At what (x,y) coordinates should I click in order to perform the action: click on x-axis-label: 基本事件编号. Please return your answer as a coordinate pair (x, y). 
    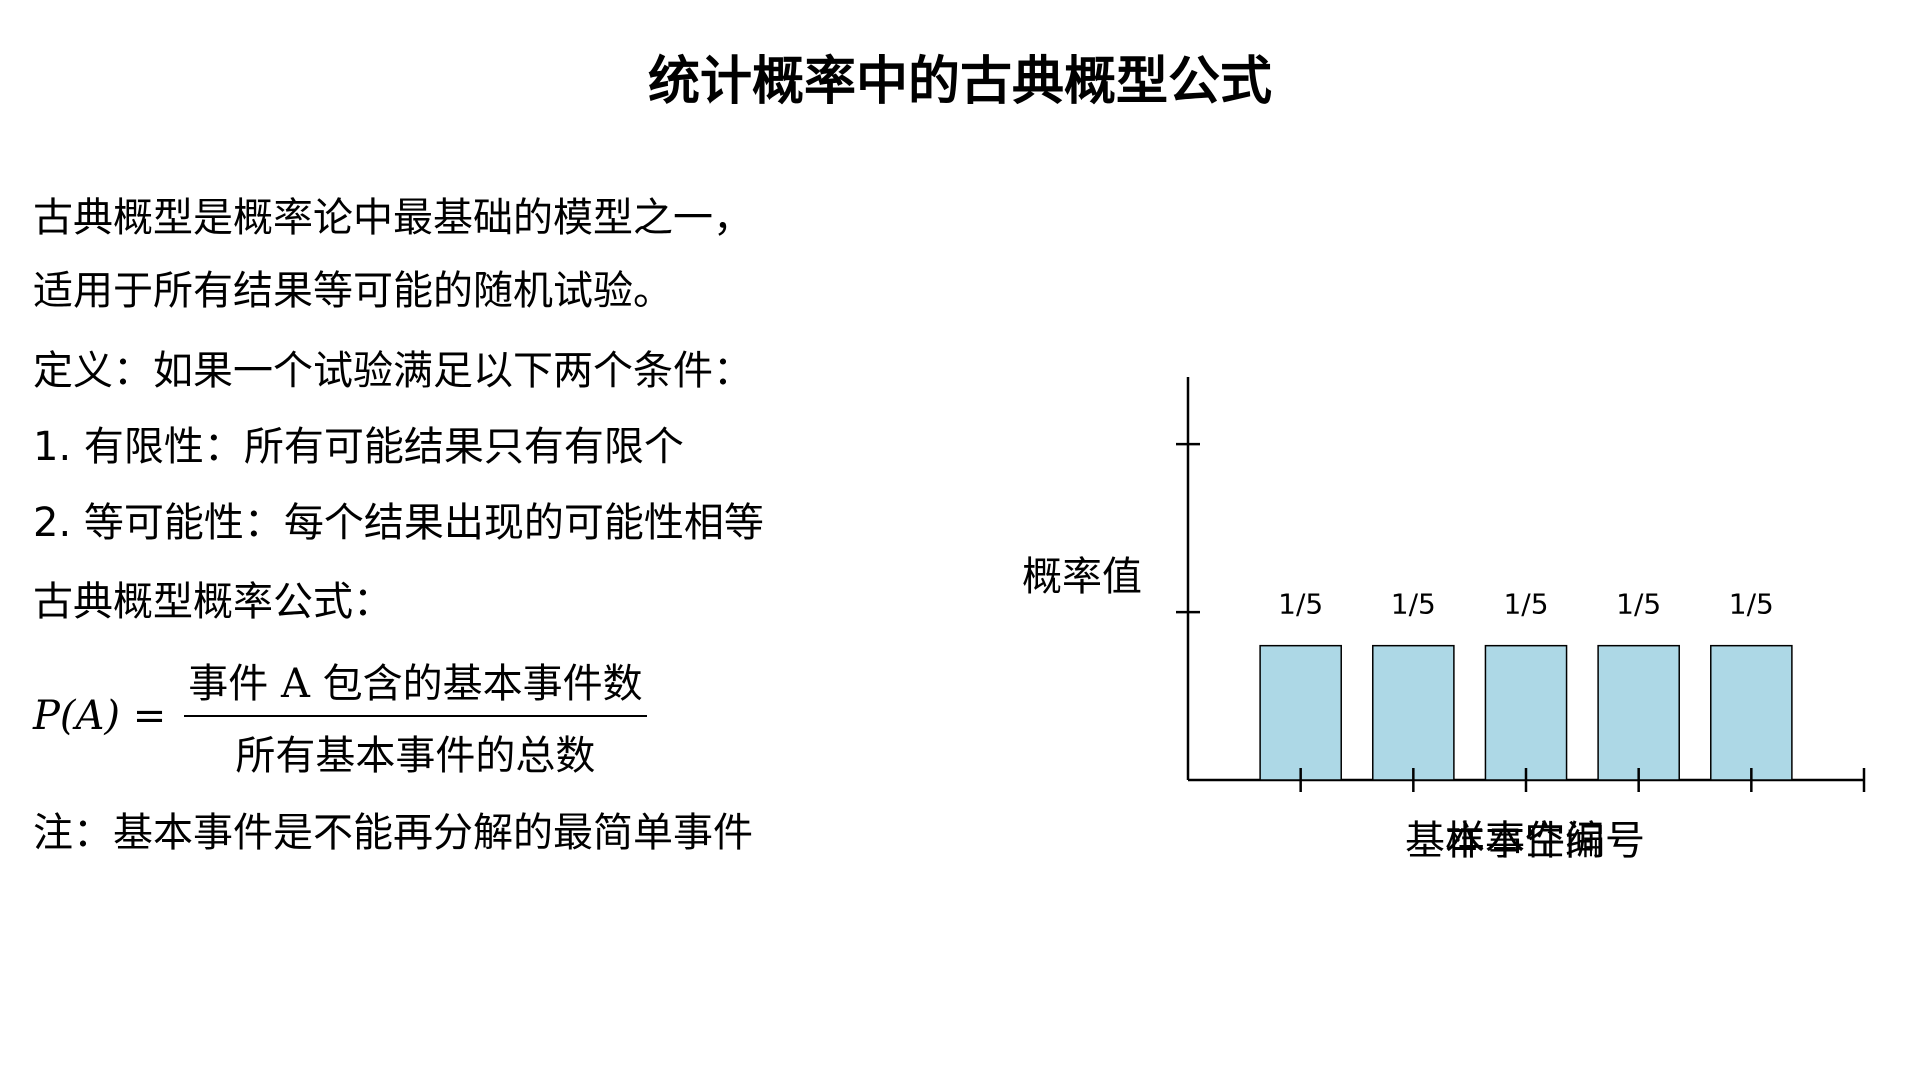
    Looking at the image, I should click on (1525, 841).